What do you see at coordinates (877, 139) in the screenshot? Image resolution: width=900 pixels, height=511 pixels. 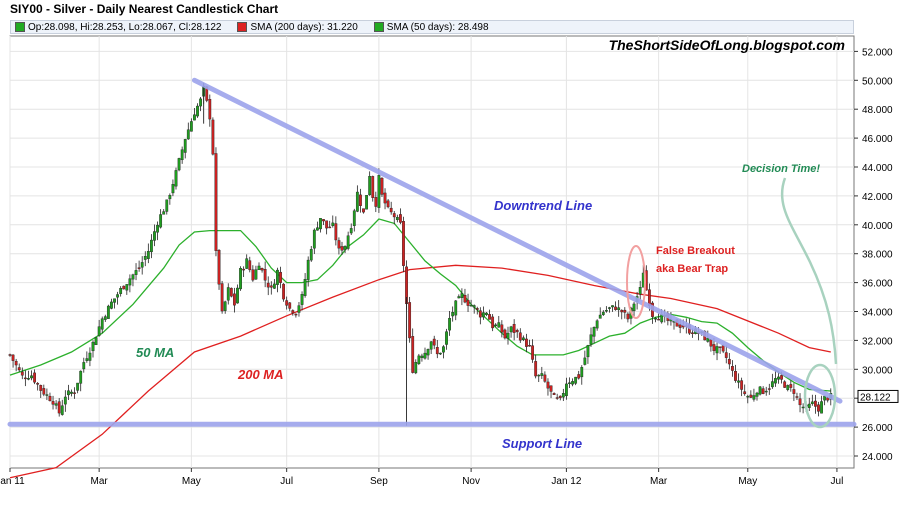 I see `y-tick-label: 46.000` at bounding box center [877, 139].